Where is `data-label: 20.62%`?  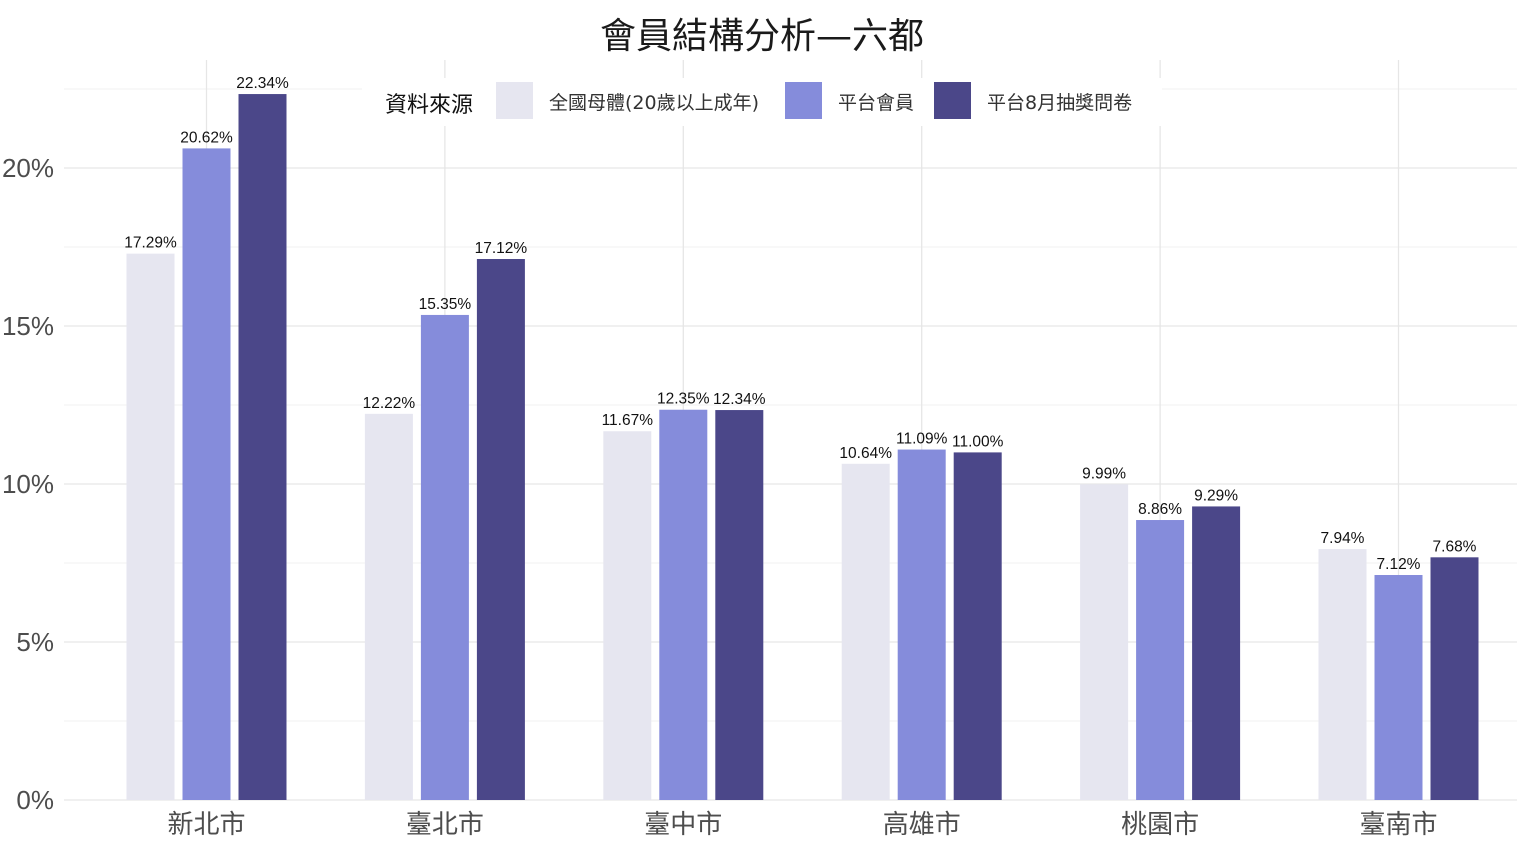
data-label: 20.62% is located at coordinates (206, 137).